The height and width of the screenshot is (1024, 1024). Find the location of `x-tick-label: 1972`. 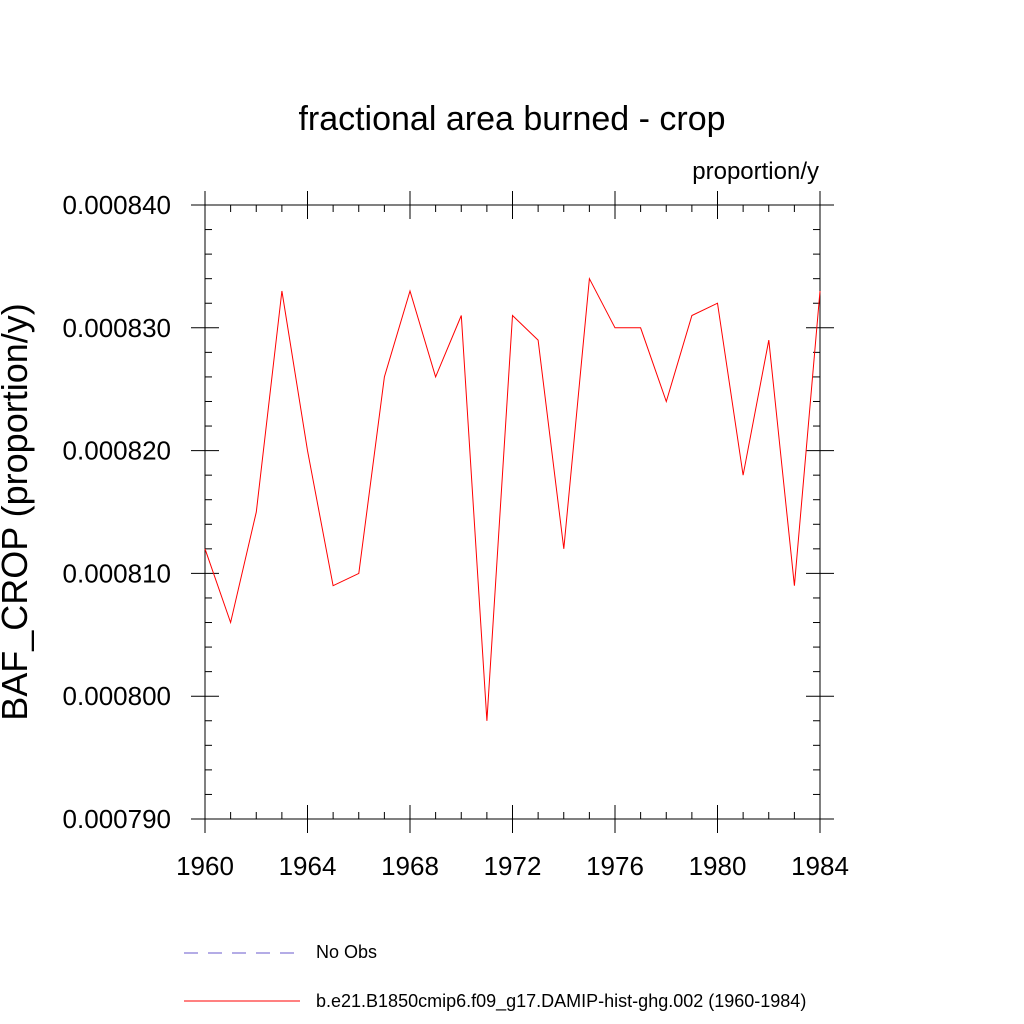

x-tick-label: 1972 is located at coordinates (513, 866).